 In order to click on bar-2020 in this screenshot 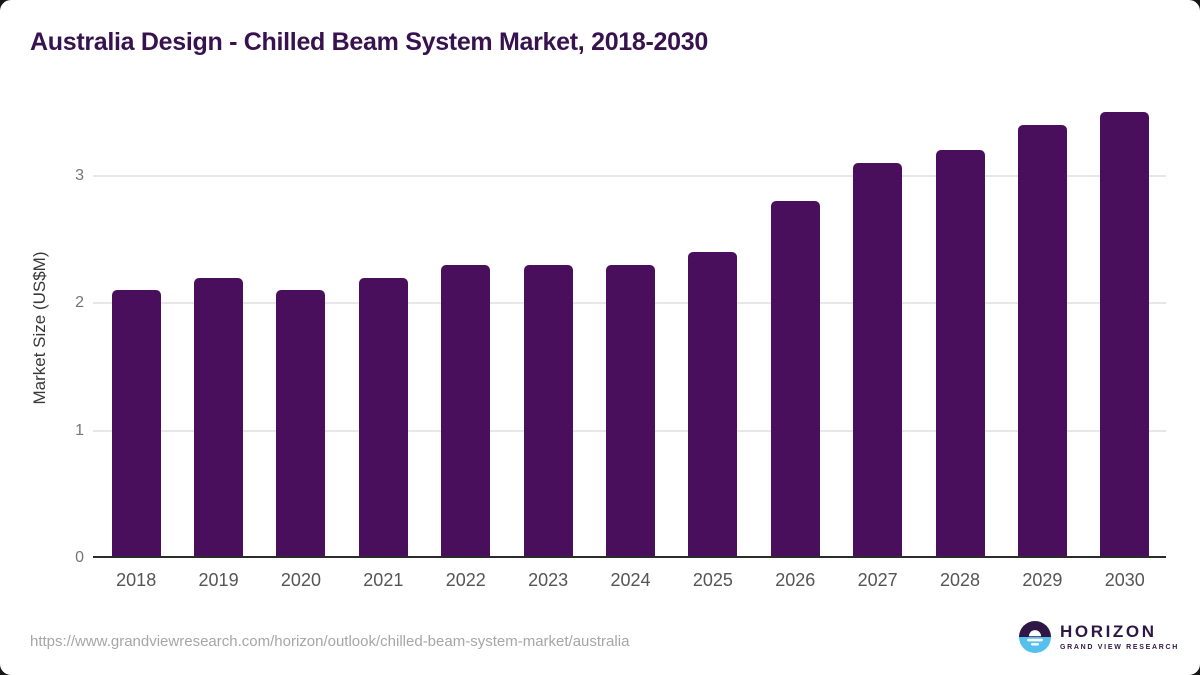, I will do `click(301, 424)`.